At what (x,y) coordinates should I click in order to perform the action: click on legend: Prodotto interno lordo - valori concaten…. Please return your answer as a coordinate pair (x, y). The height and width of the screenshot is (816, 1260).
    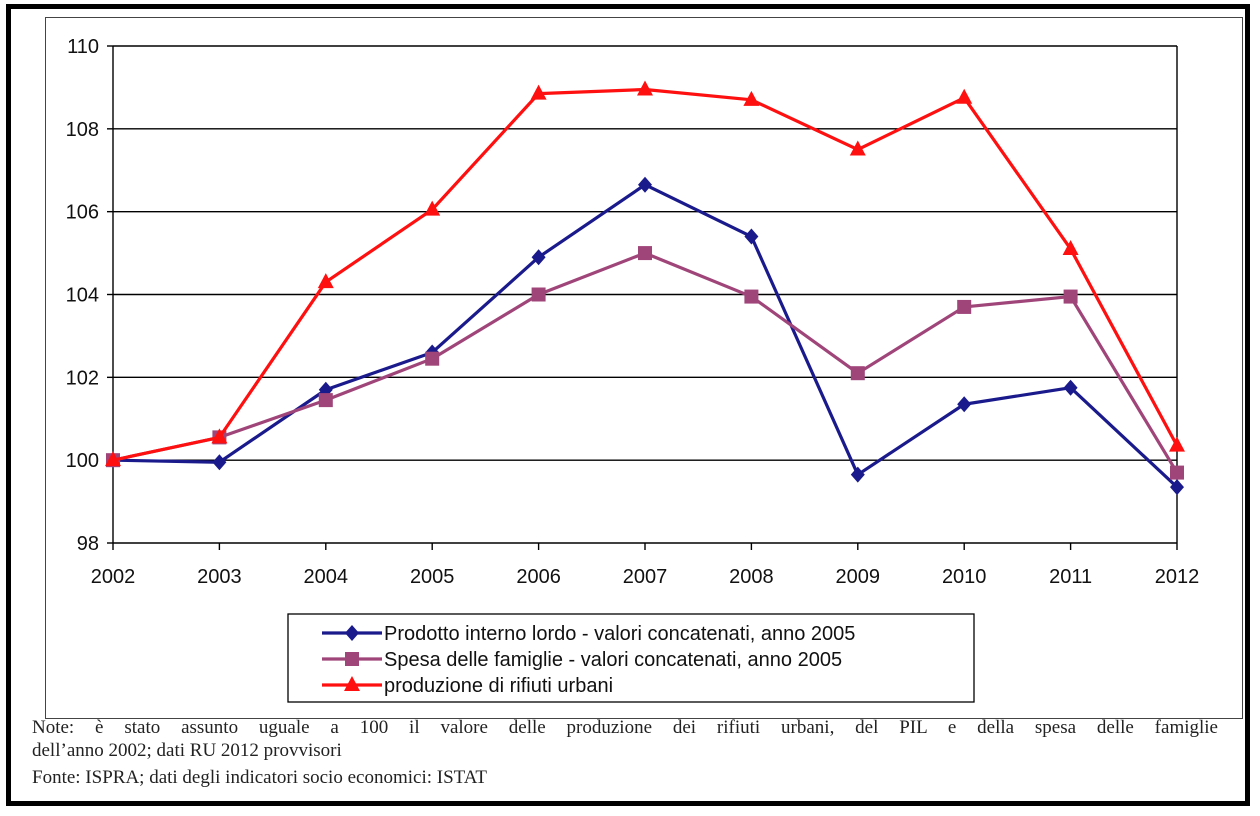
    Looking at the image, I should click on (631, 658).